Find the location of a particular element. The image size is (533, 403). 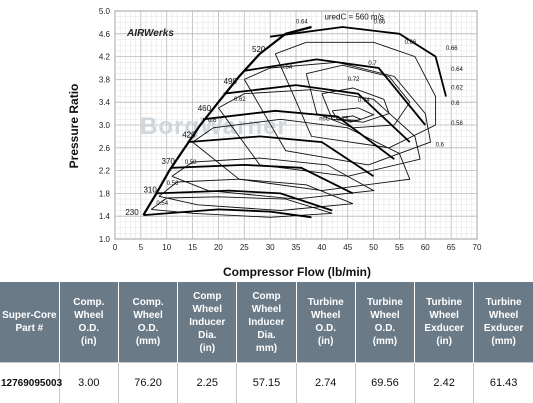

x-tick-label: 50 is located at coordinates (373, 247).